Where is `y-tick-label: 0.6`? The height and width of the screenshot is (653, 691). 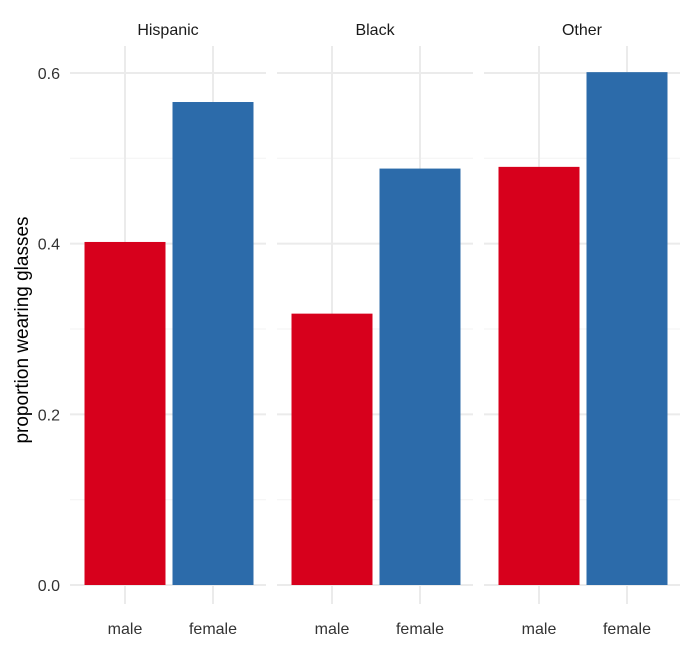 y-tick-label: 0.6 is located at coordinates (49, 74).